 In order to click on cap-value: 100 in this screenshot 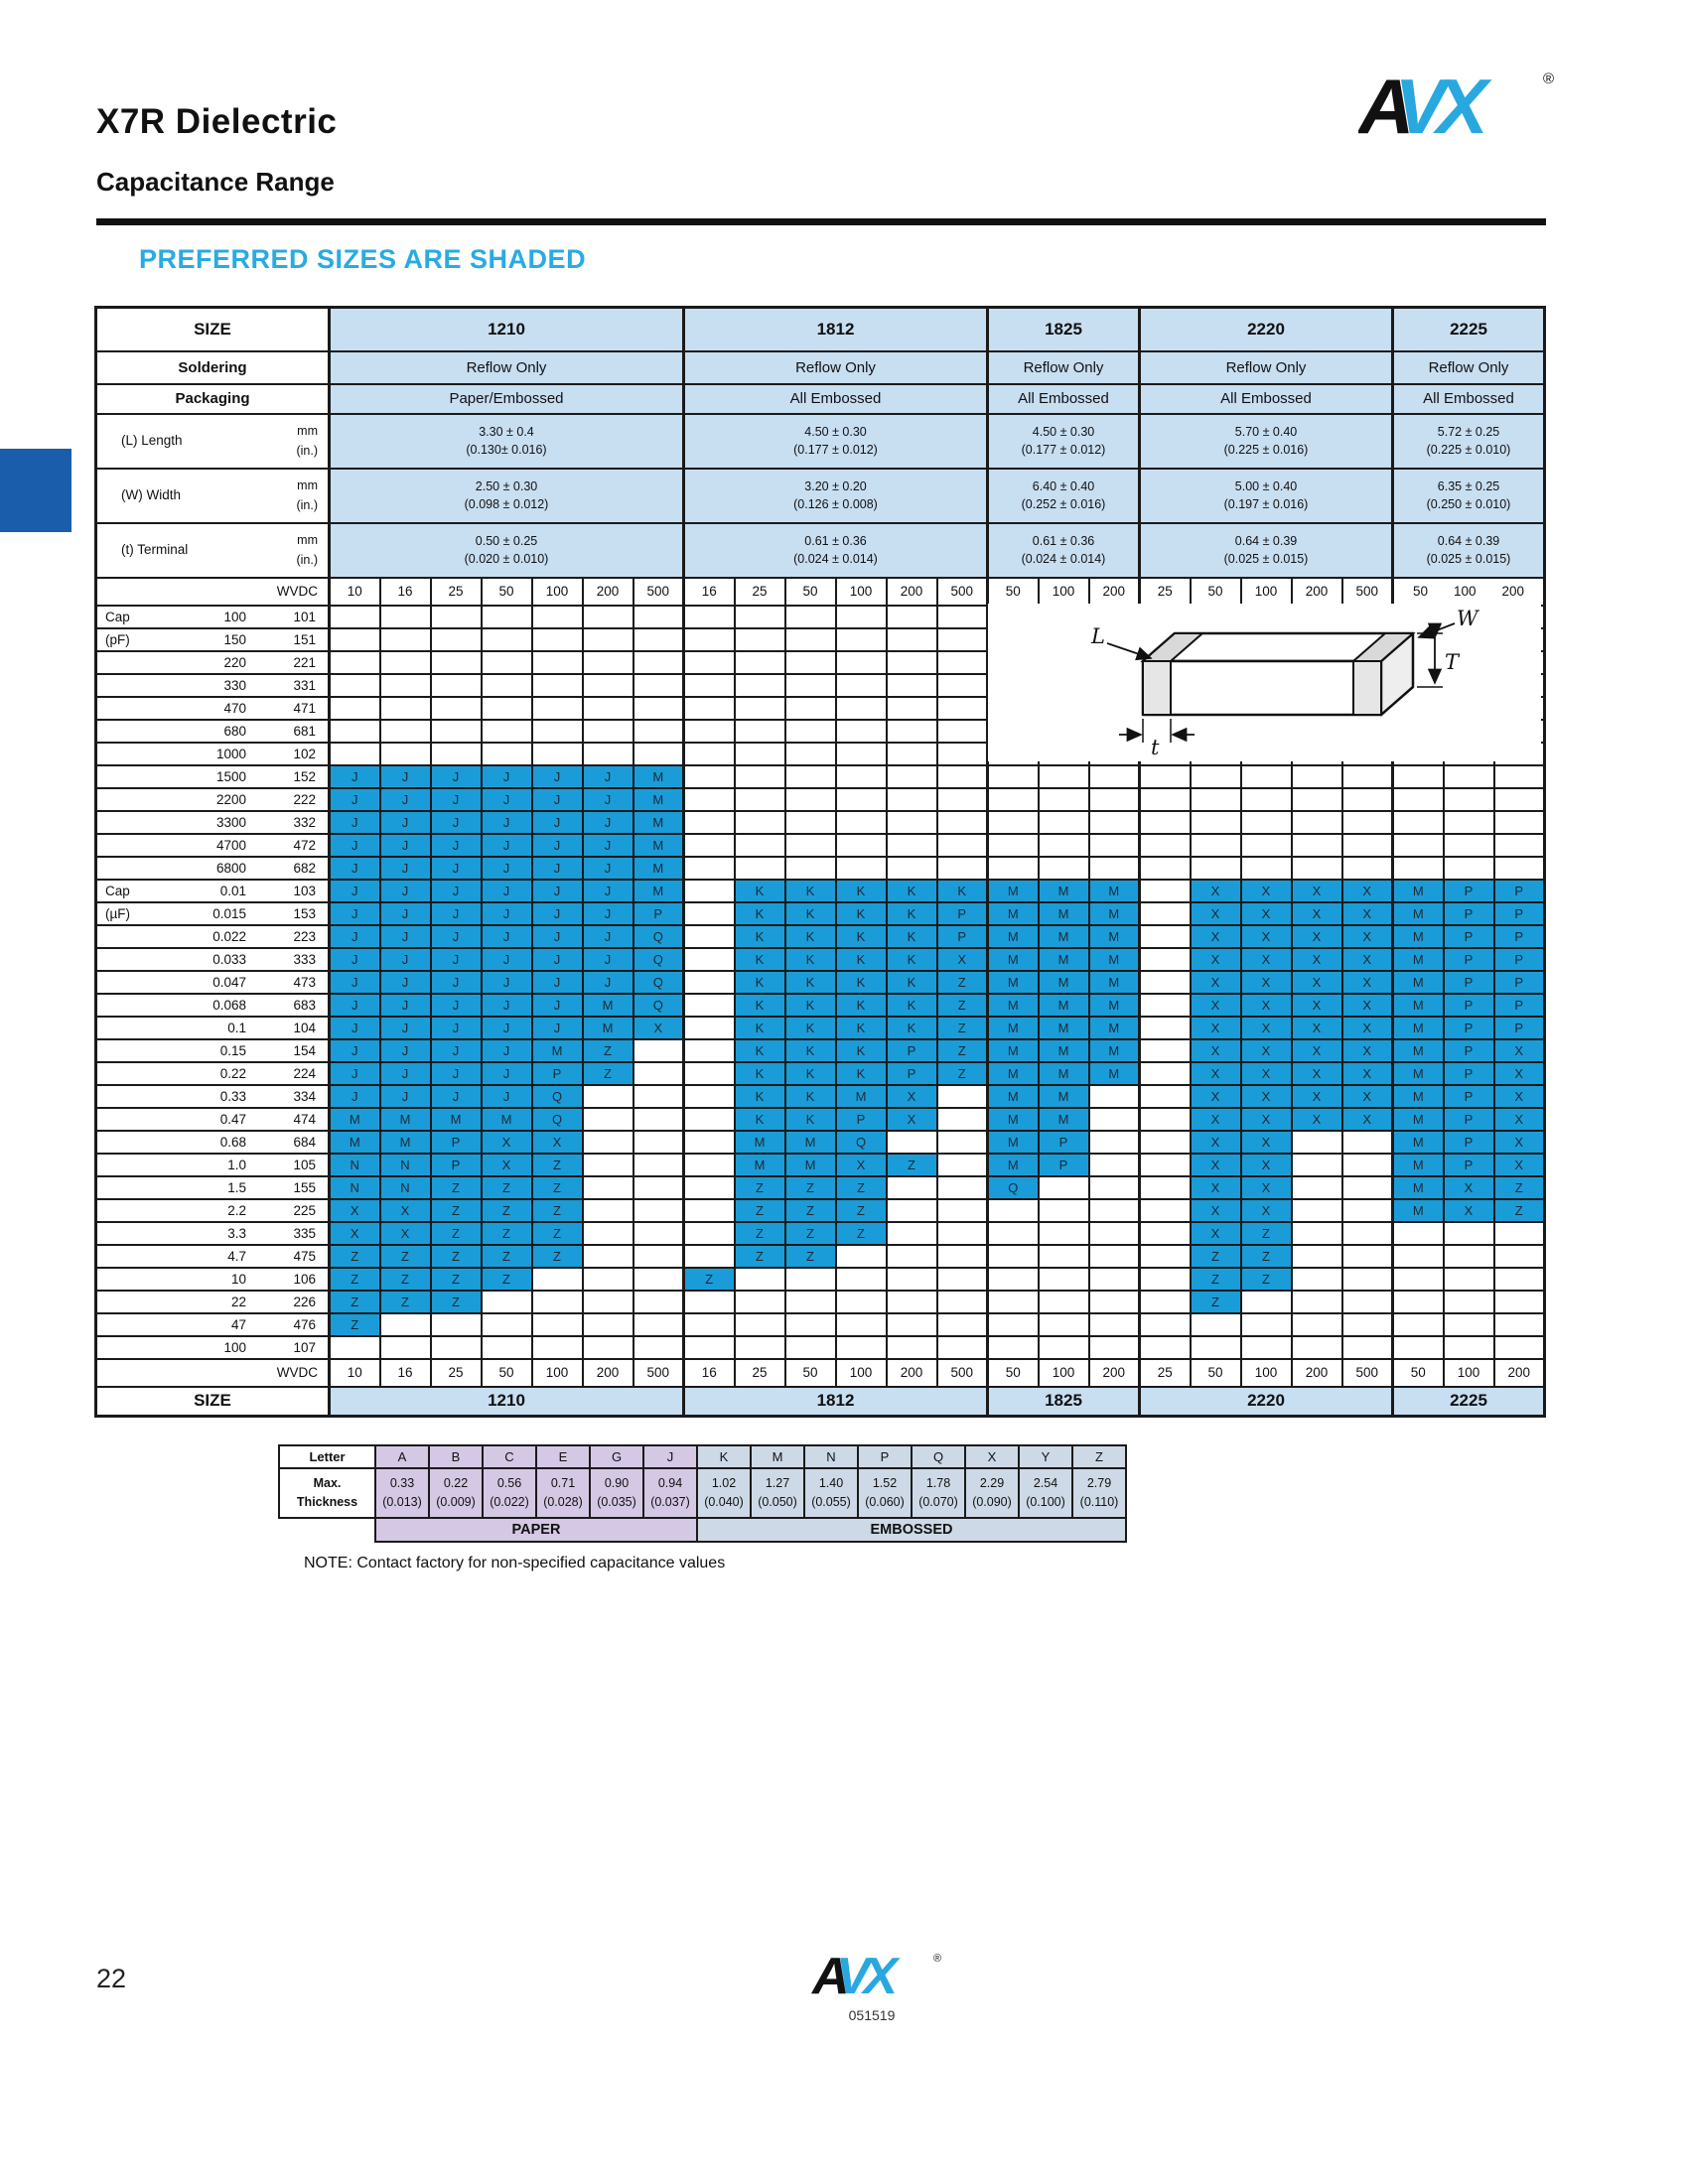, I will do `click(234, 1347)`.